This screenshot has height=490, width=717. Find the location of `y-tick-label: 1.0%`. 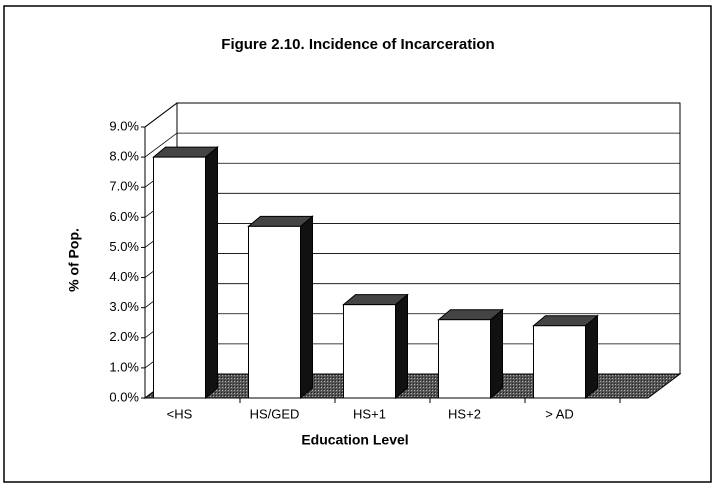

y-tick-label: 1.0% is located at coordinates (124, 366).